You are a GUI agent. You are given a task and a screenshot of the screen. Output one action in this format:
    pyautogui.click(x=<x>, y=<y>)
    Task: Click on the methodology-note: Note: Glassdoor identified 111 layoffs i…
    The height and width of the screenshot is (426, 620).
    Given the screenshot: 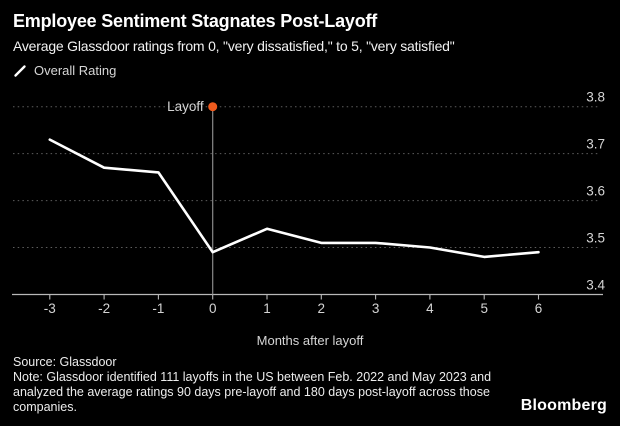 What is the action you would take?
    pyautogui.click(x=252, y=392)
    